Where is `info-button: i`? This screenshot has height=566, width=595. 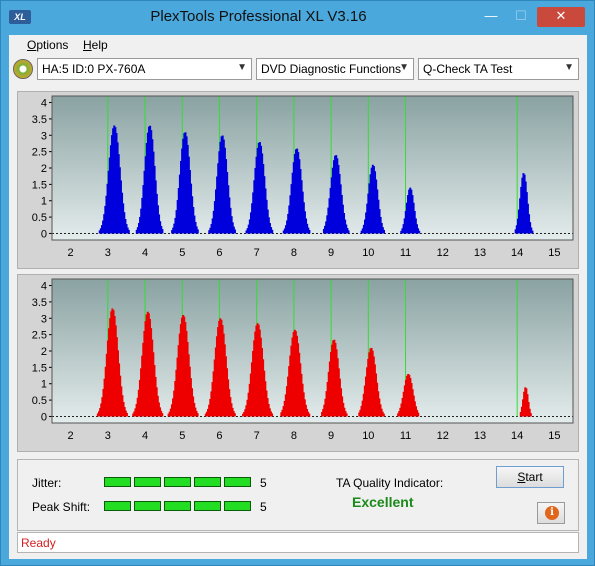
info-button: i is located at coordinates (551, 513).